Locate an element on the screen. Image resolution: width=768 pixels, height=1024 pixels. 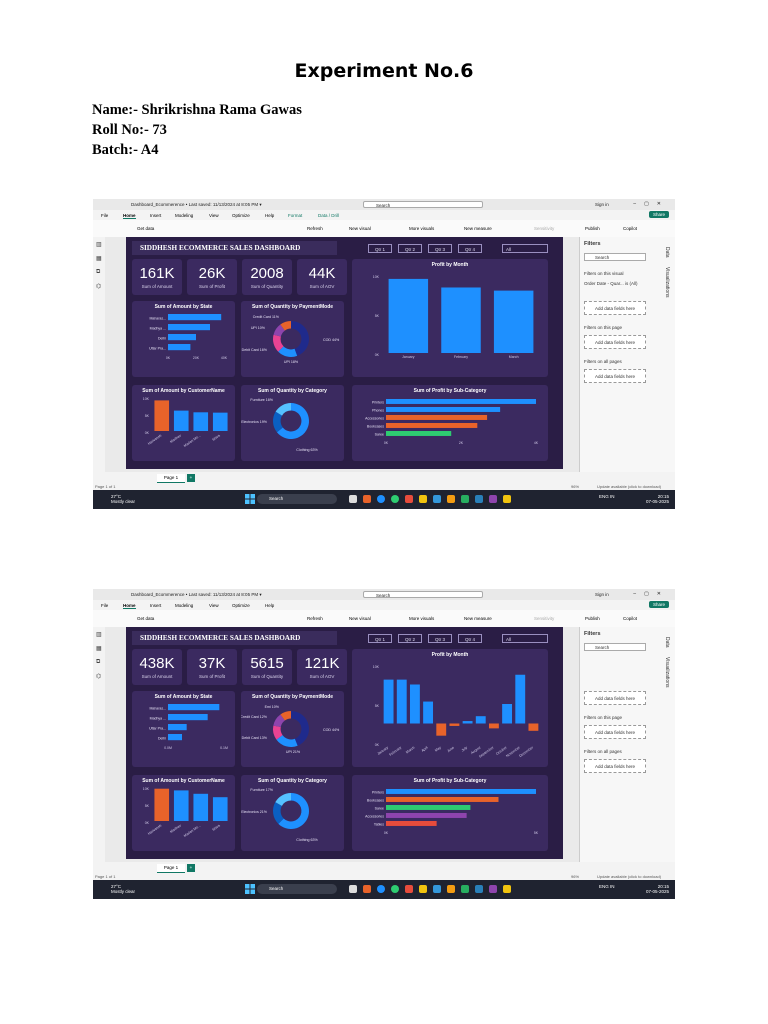
visual-filter-field: Order Date - Quar... is (All) is located at coordinates (611, 283).